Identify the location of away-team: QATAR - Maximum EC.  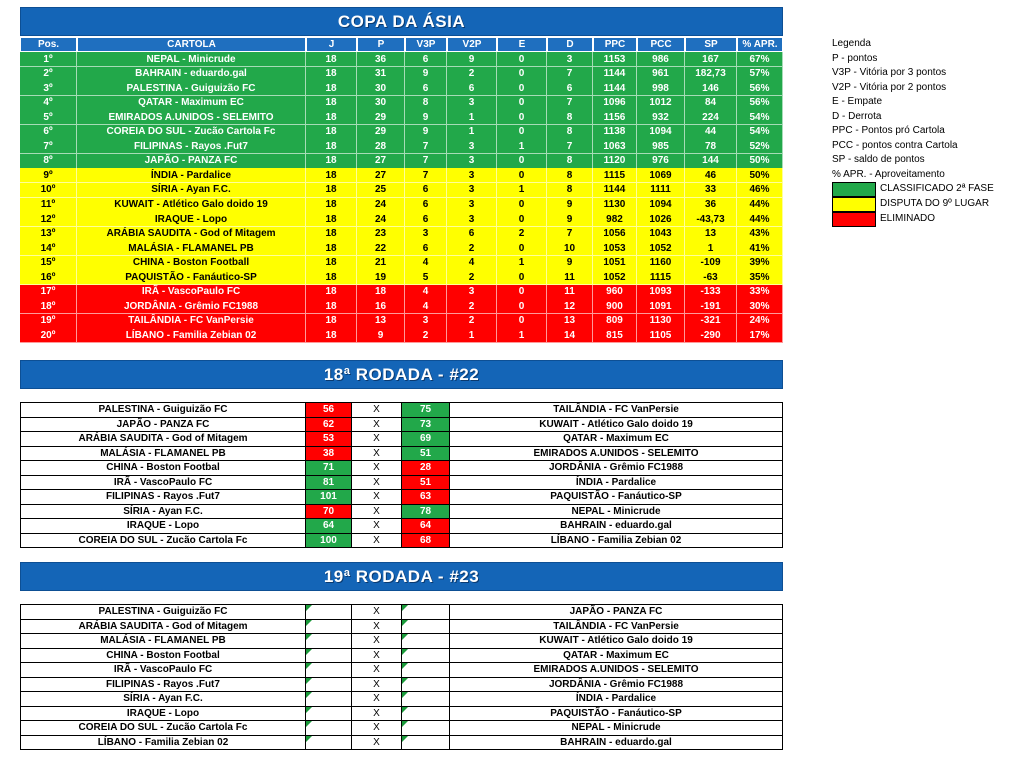
(616, 655).